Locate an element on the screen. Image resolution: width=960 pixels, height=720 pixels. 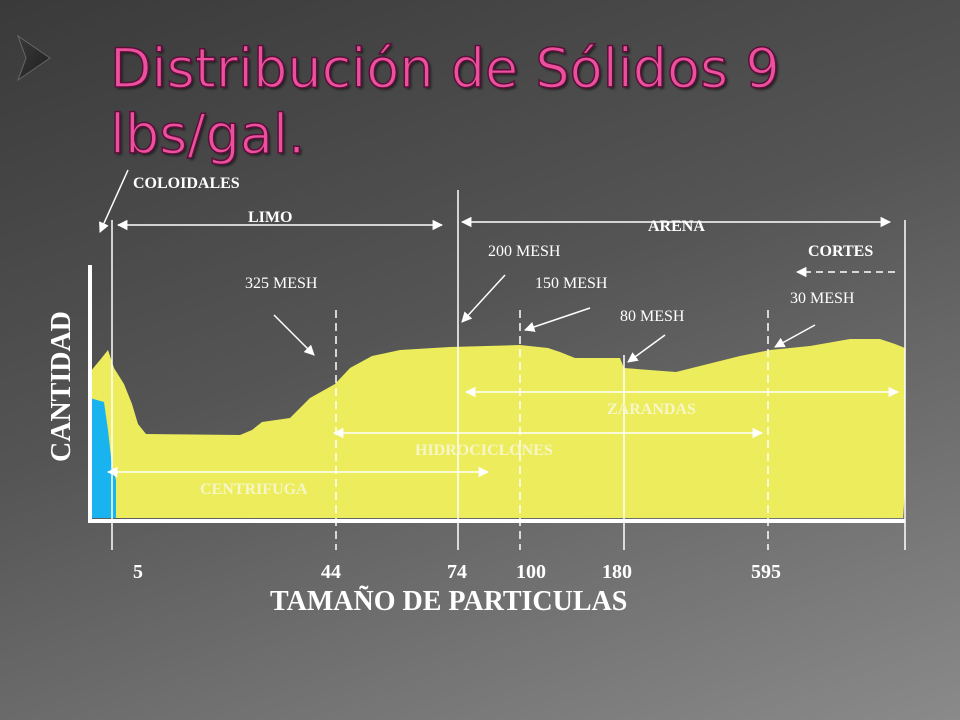
x-label: 44 is located at coordinates (331, 572).